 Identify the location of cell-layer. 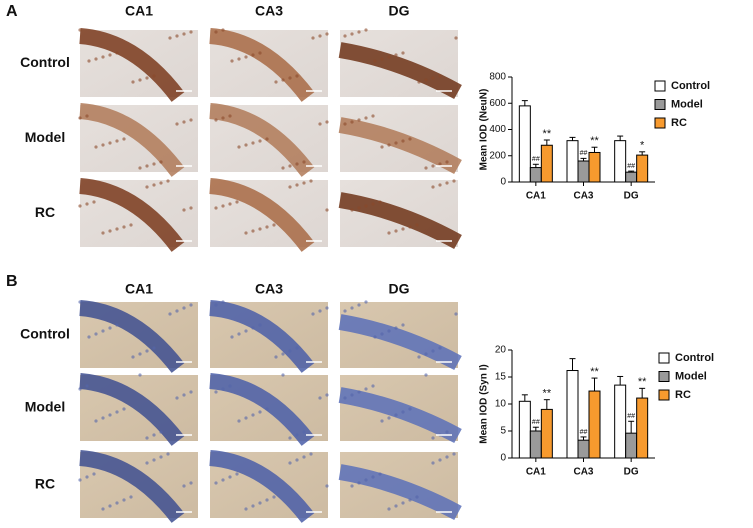
(132, 336).